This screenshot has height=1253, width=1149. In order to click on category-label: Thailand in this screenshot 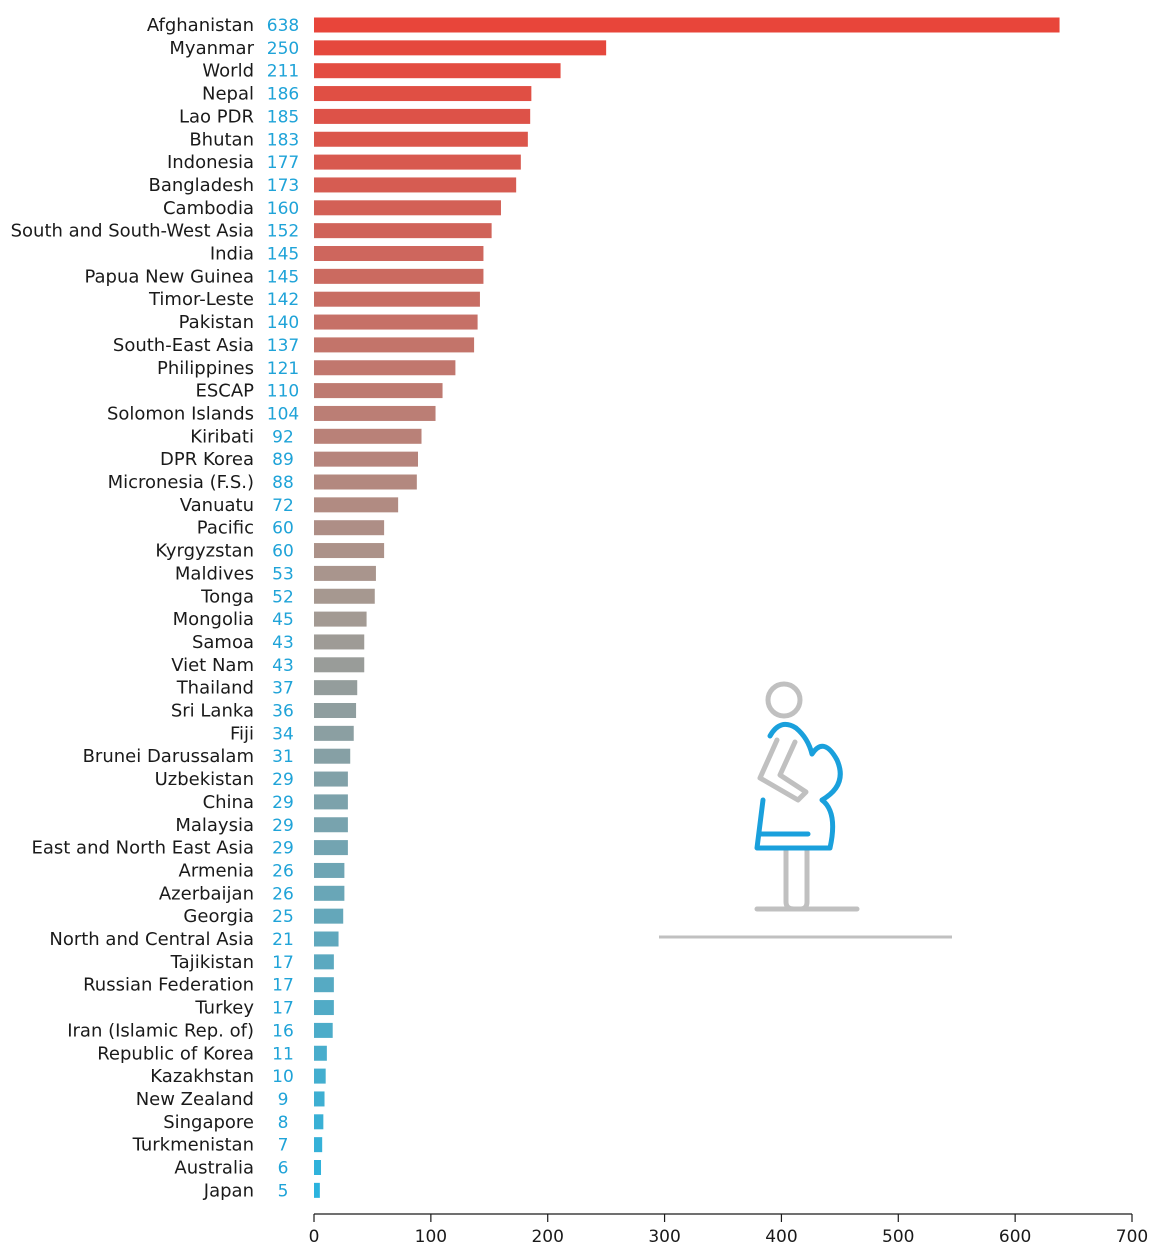, I will do `click(215, 688)`.